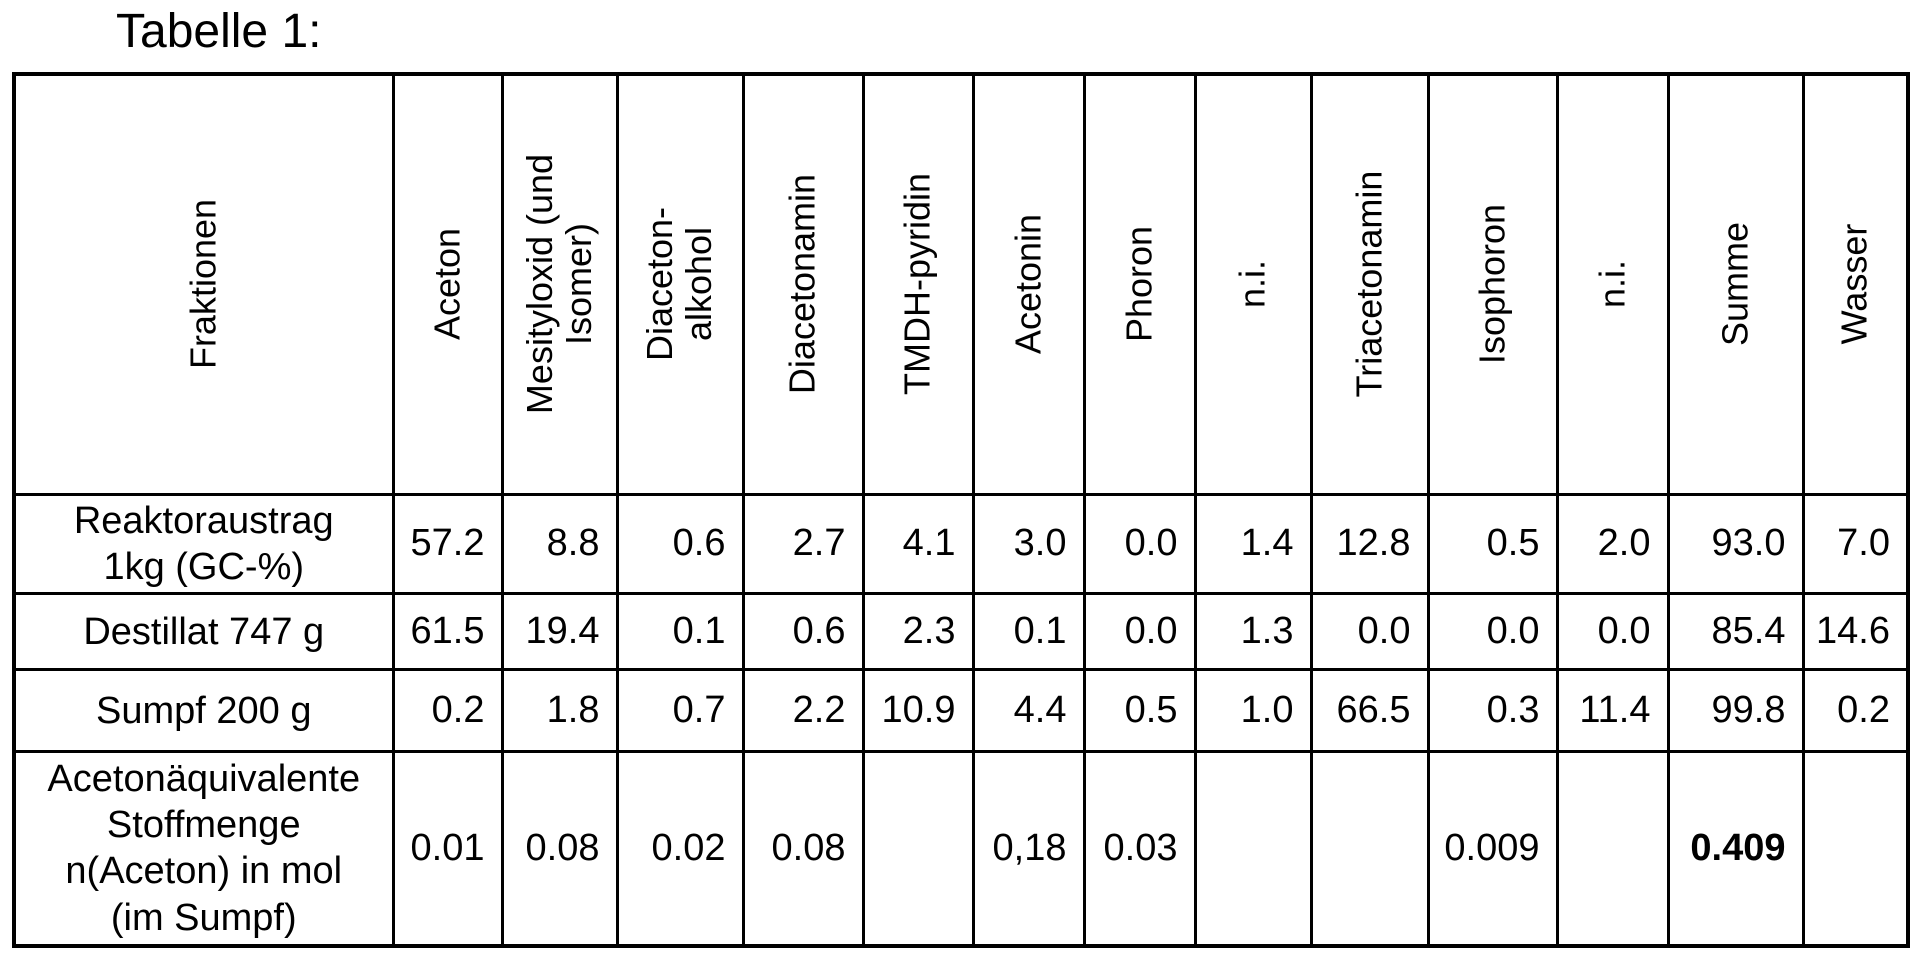  What do you see at coordinates (1735, 711) in the screenshot?
I see `table-cell: 99.8` at bounding box center [1735, 711].